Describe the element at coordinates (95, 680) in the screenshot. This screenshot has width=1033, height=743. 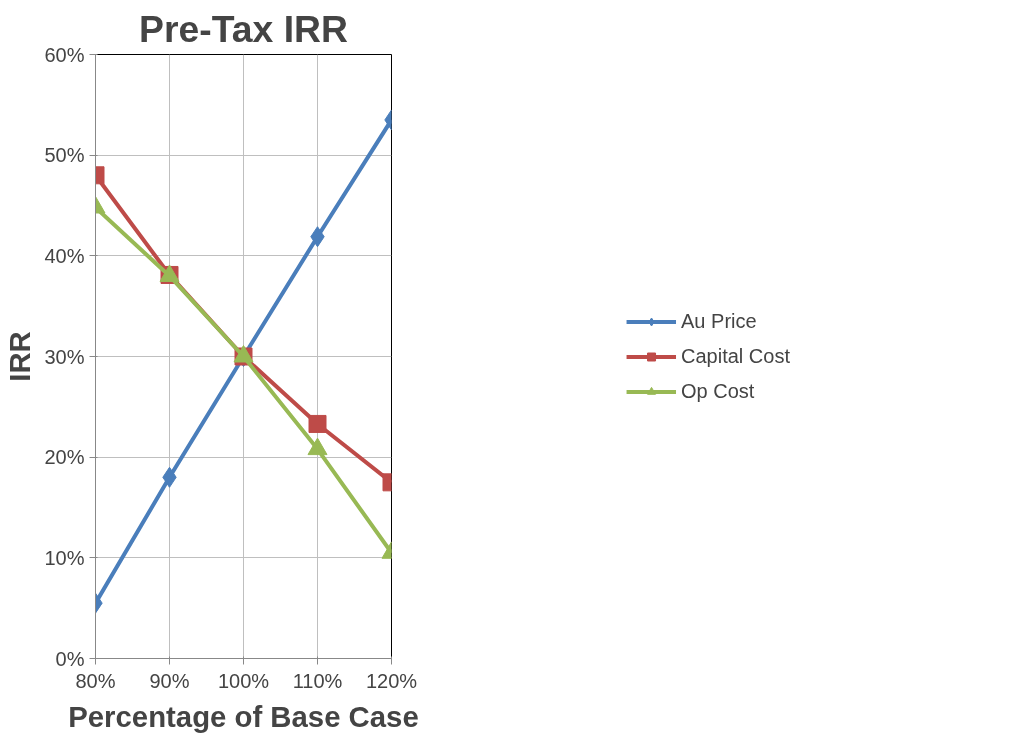
I see `x-tick-label: 80%` at that location.